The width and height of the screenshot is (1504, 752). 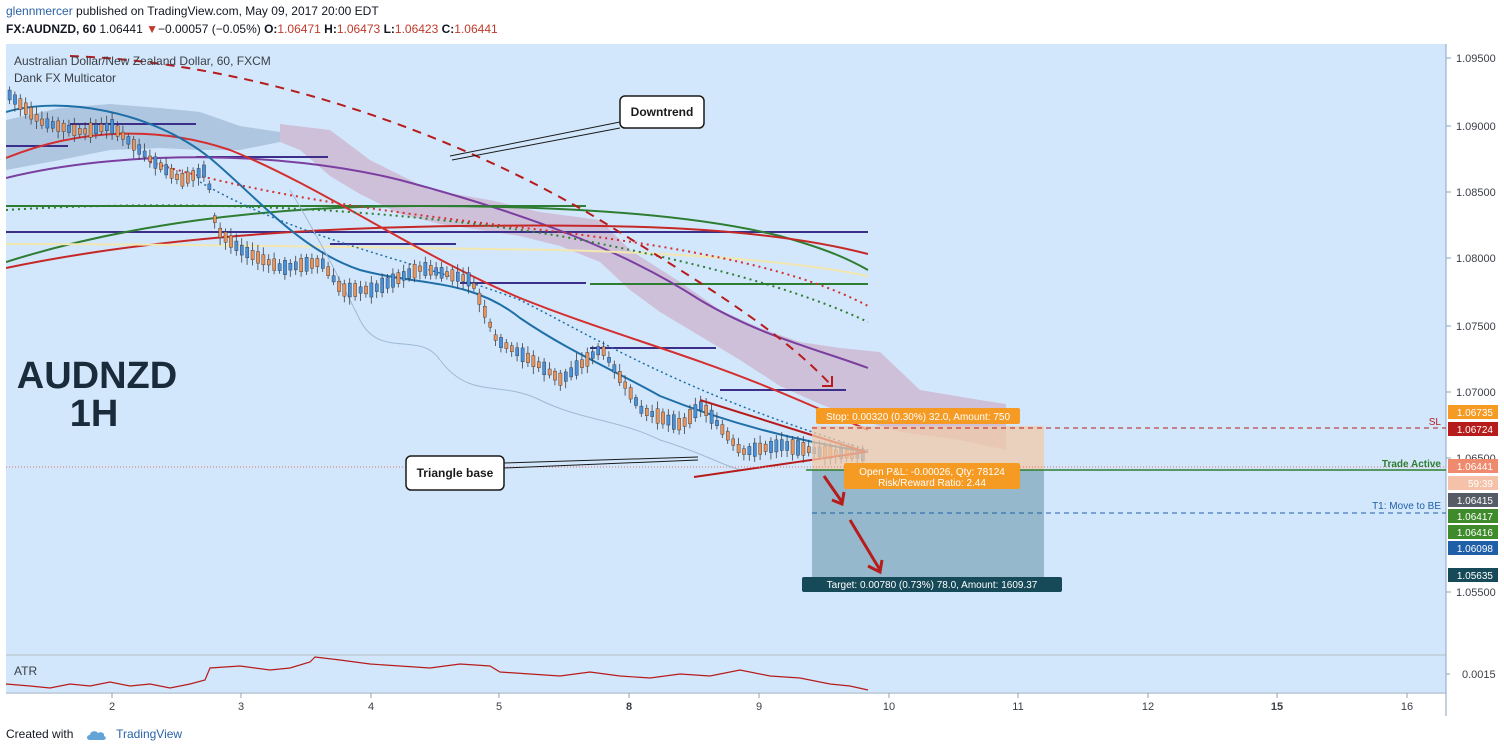 What do you see at coordinates (65, 78) in the screenshot?
I see `indicator-legend: Dank FX Multicator` at bounding box center [65, 78].